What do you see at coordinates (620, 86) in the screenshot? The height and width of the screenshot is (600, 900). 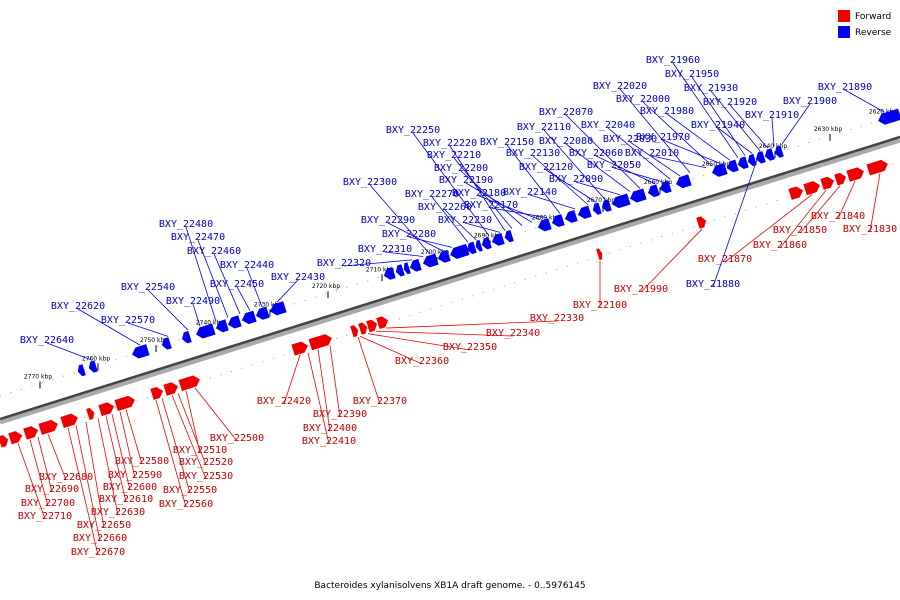 I see `gene-label-text: BXY_22020` at bounding box center [620, 86].